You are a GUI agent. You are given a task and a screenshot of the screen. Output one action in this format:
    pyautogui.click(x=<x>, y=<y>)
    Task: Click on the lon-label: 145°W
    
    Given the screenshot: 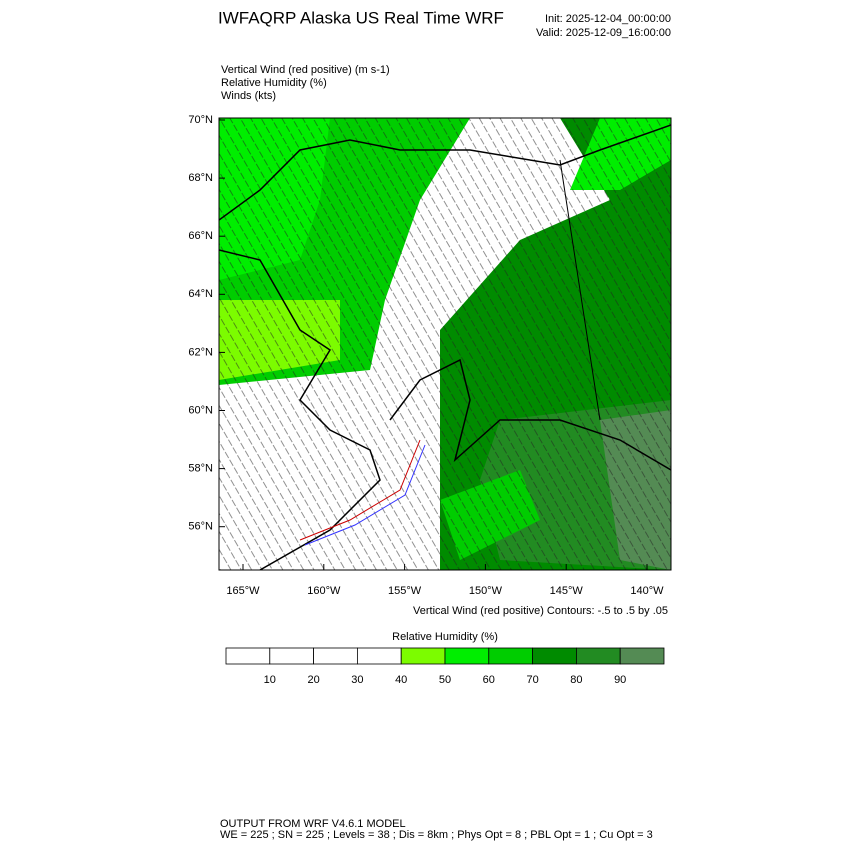 What is the action you would take?
    pyautogui.click(x=567, y=591)
    